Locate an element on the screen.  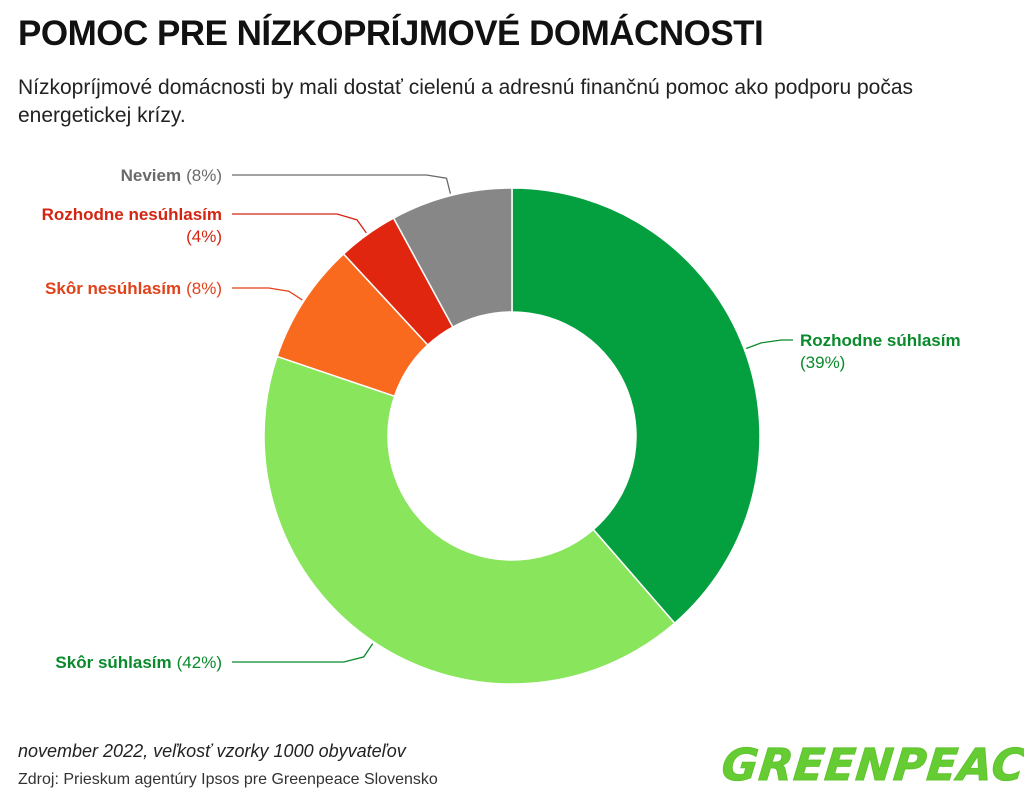
slice-label: Skôr nesúhlasím (8%) is located at coordinates (133, 288).